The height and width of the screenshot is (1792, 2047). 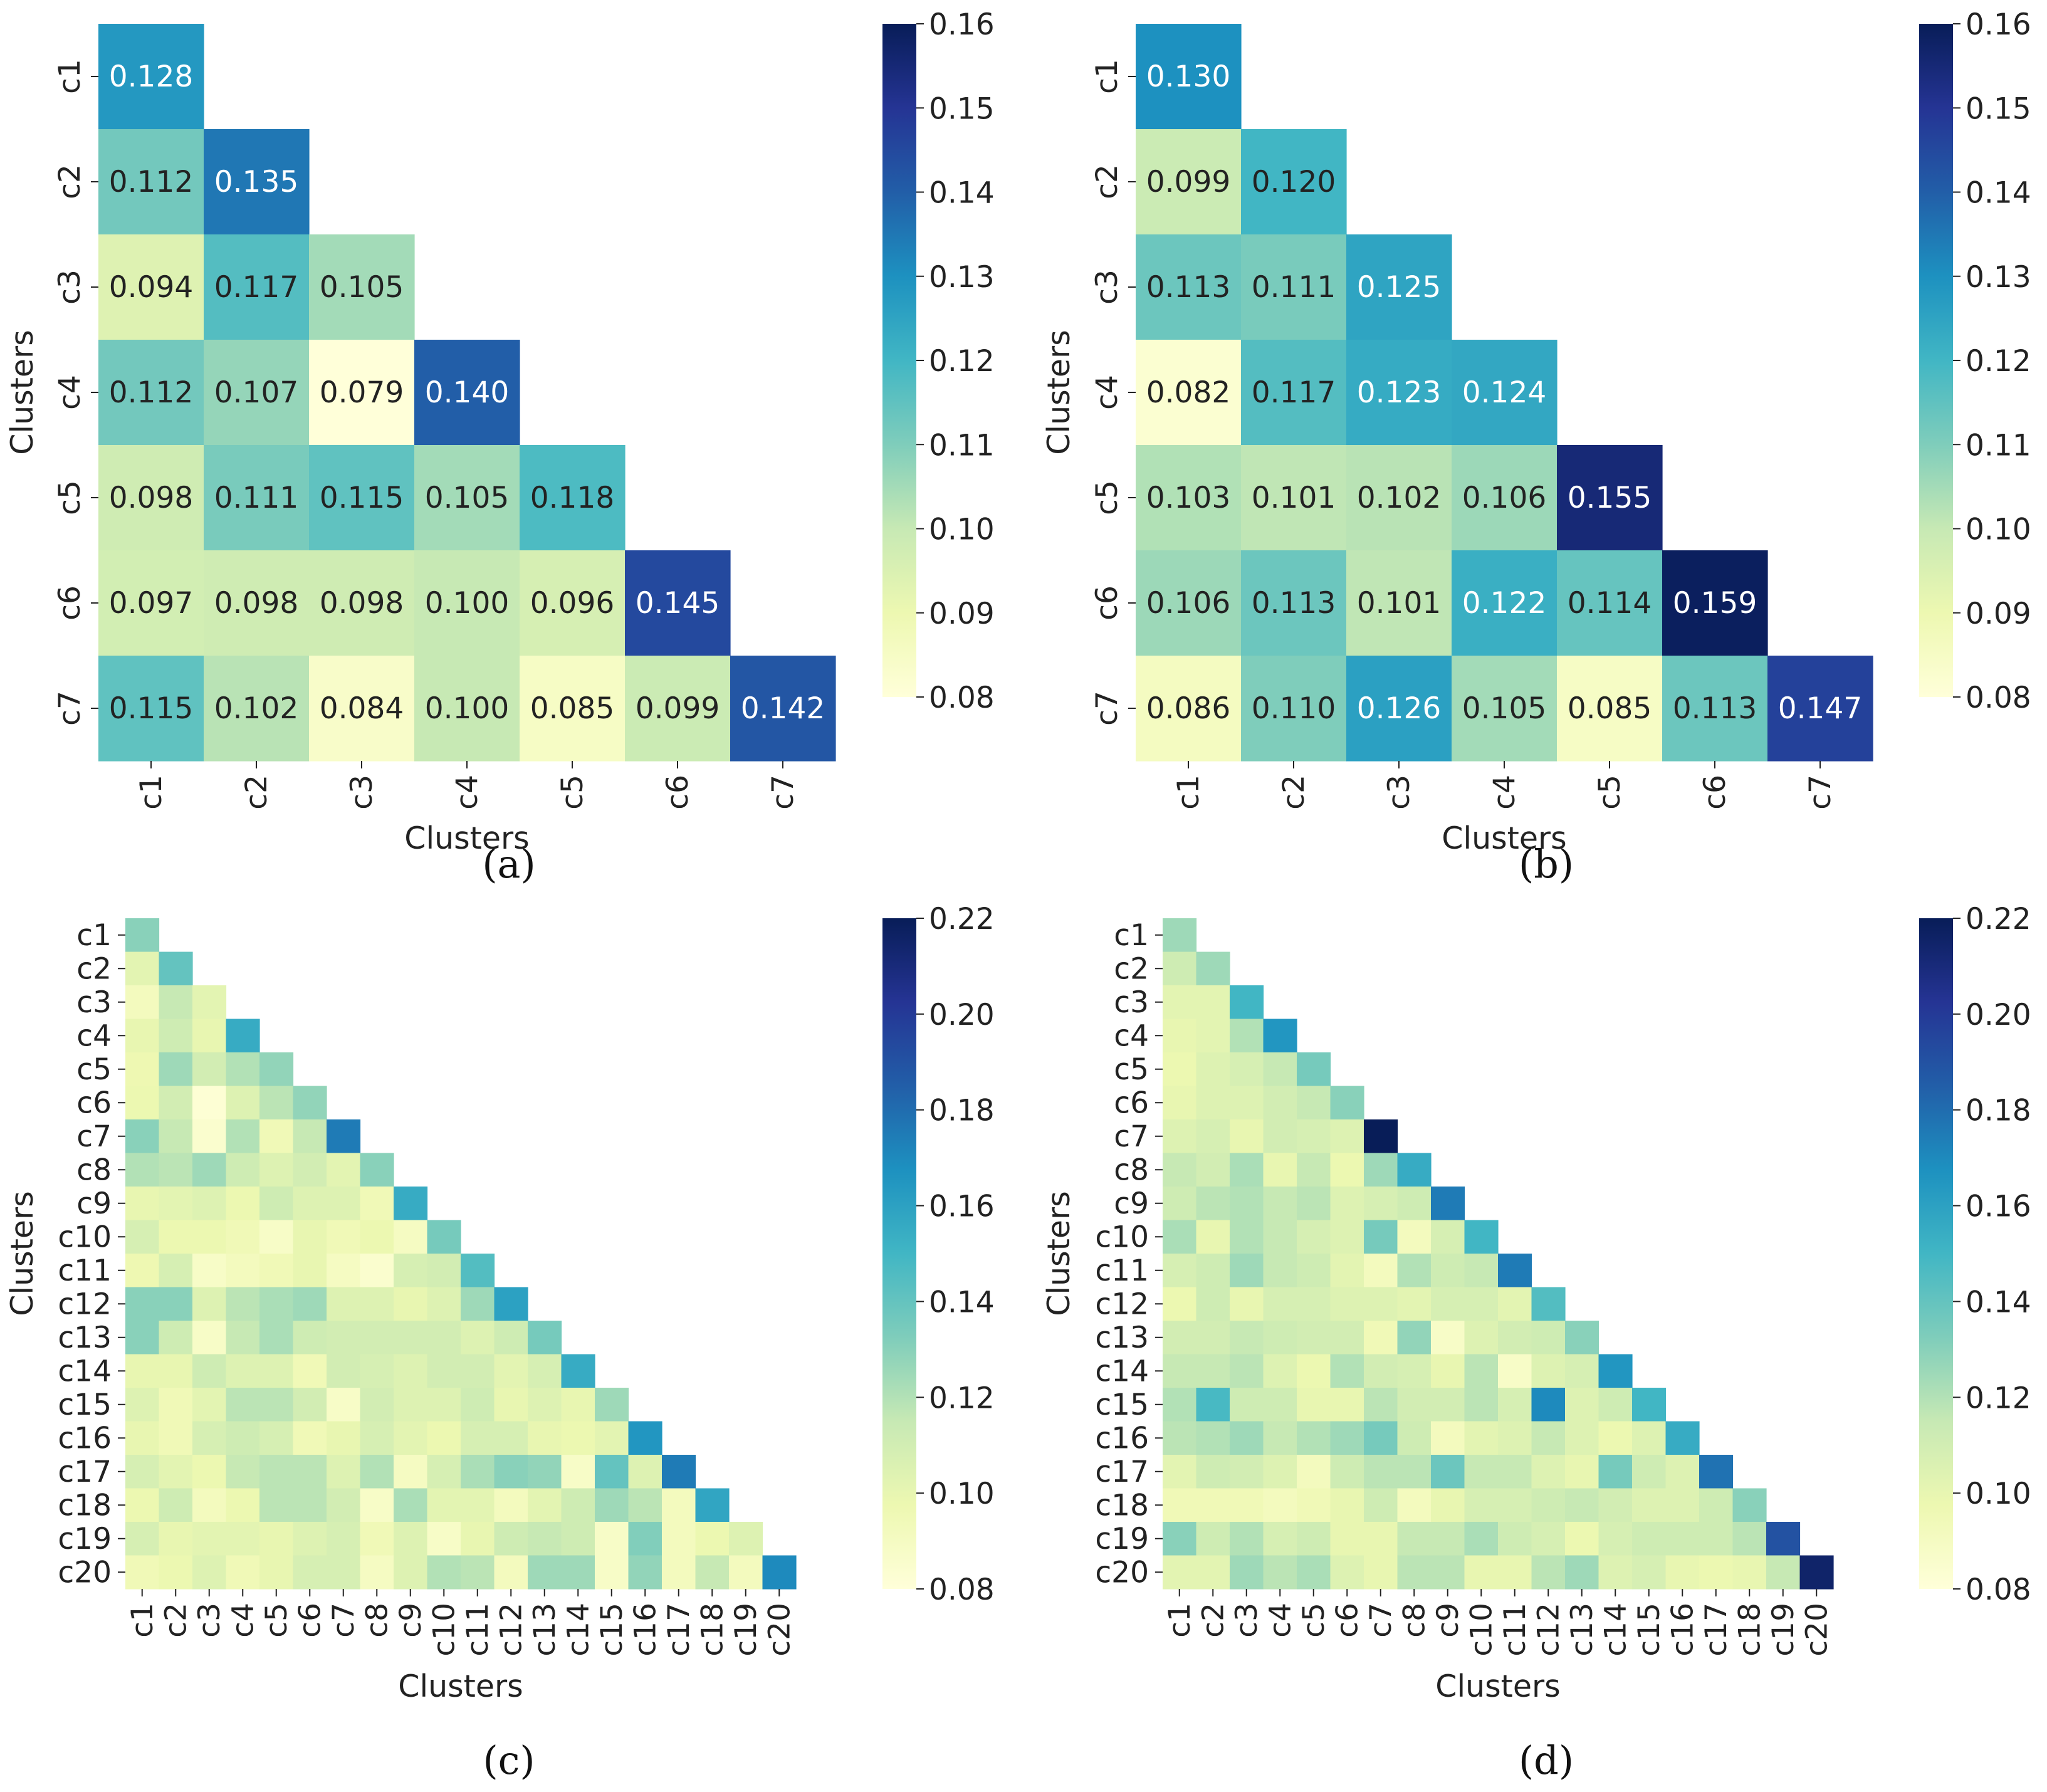 I want to click on colorbar-tick-label: 0.14, so click(x=1998, y=194).